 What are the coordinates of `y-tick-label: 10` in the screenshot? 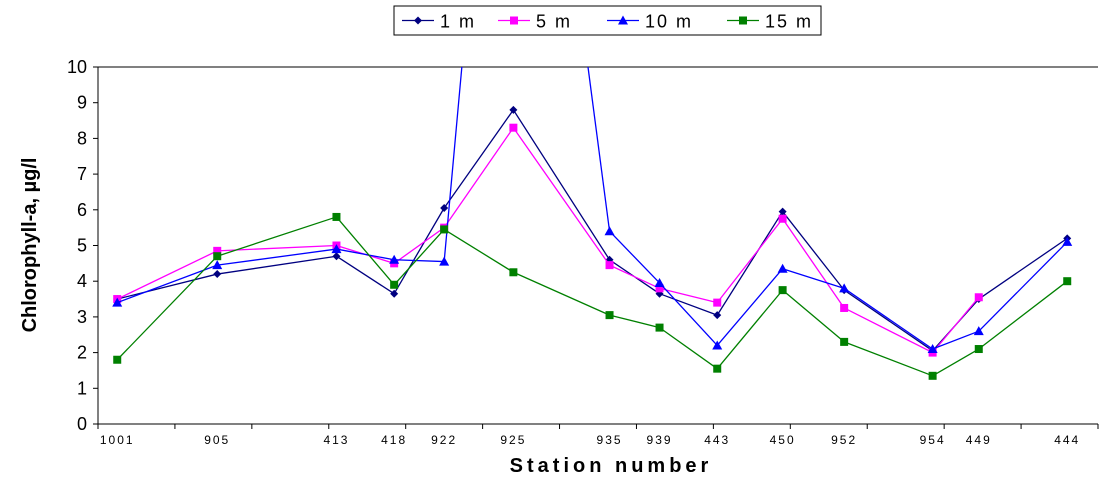 It's located at (77, 67).